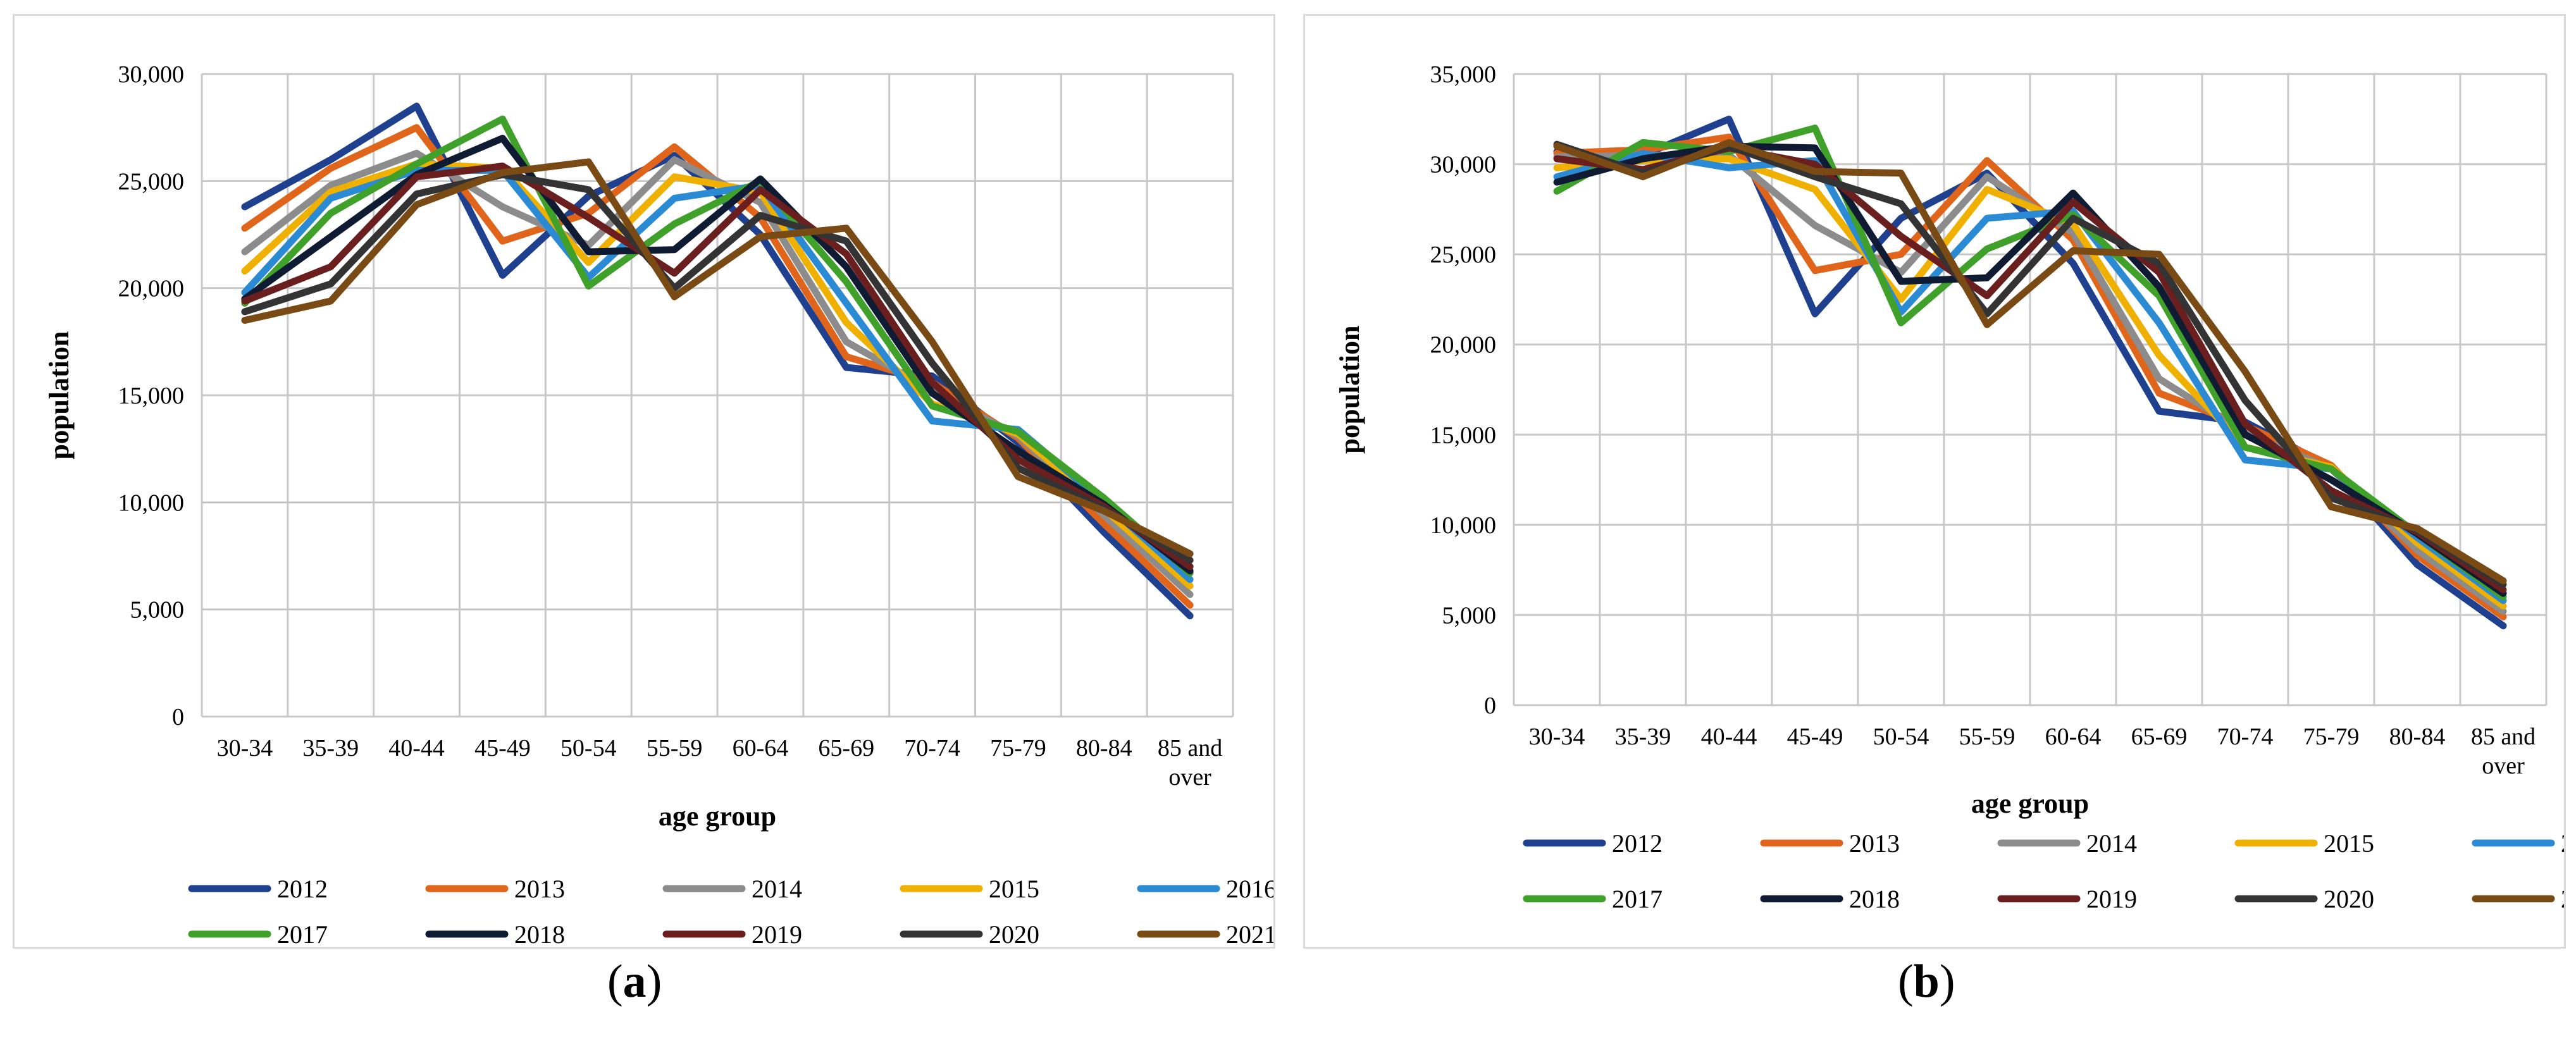  I want to click on caption-a: (a), so click(635, 981).